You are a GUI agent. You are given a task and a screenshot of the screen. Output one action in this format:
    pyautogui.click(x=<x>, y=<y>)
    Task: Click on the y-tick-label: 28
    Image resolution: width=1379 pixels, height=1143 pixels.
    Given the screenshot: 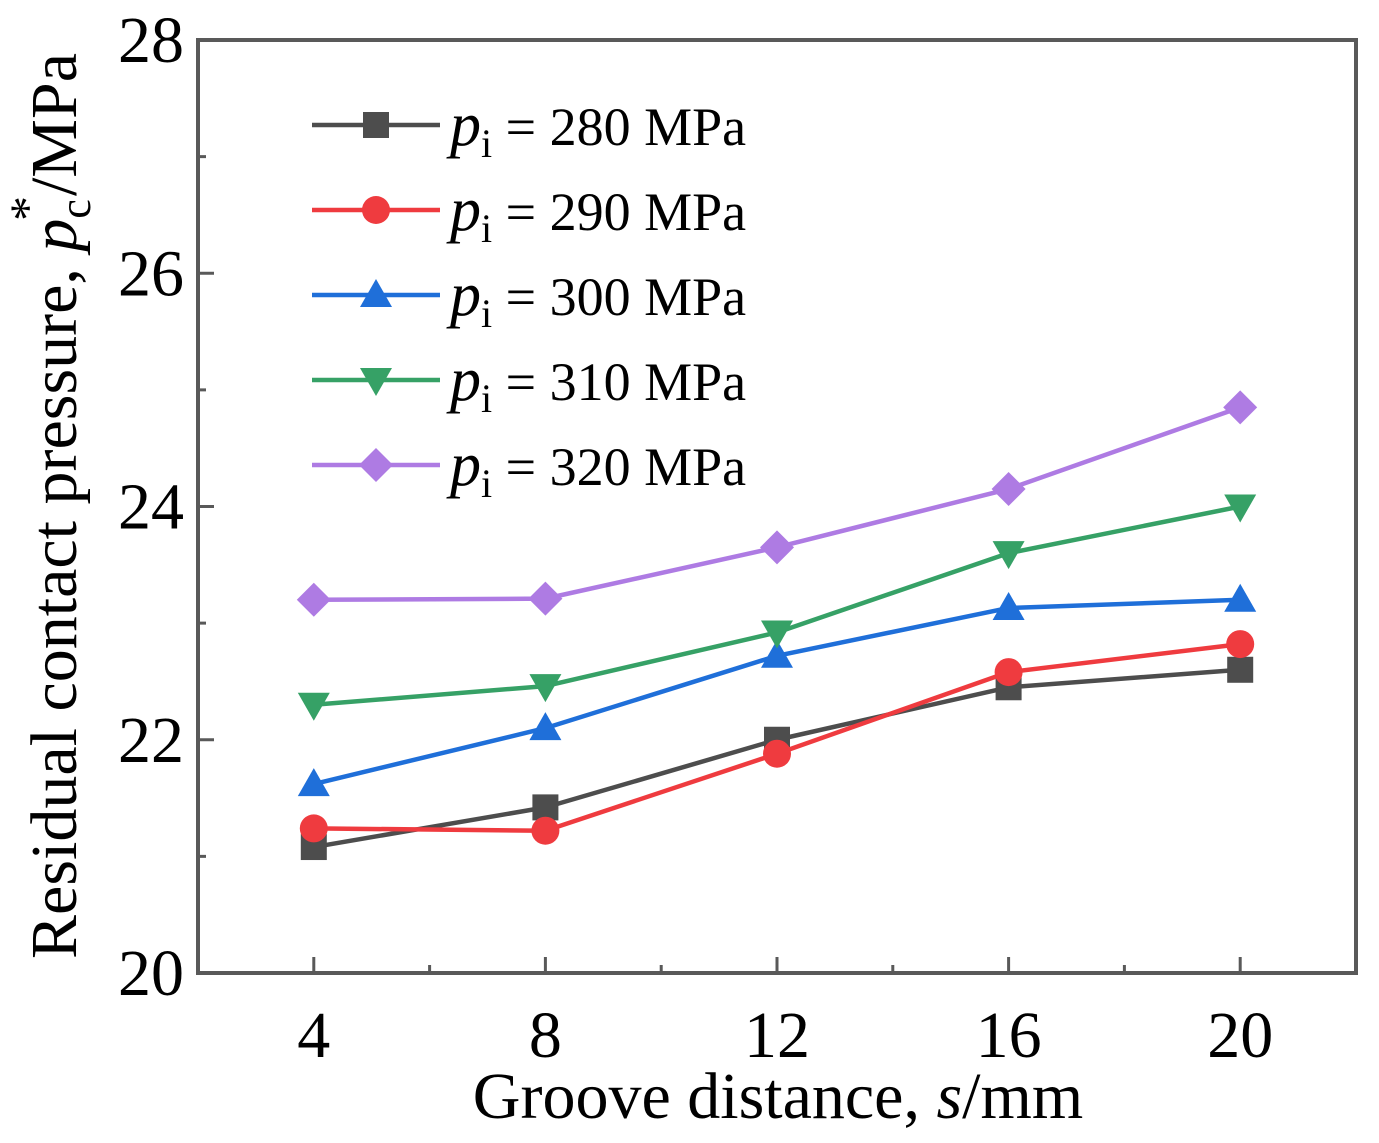 What is the action you would take?
    pyautogui.click(x=151, y=40)
    